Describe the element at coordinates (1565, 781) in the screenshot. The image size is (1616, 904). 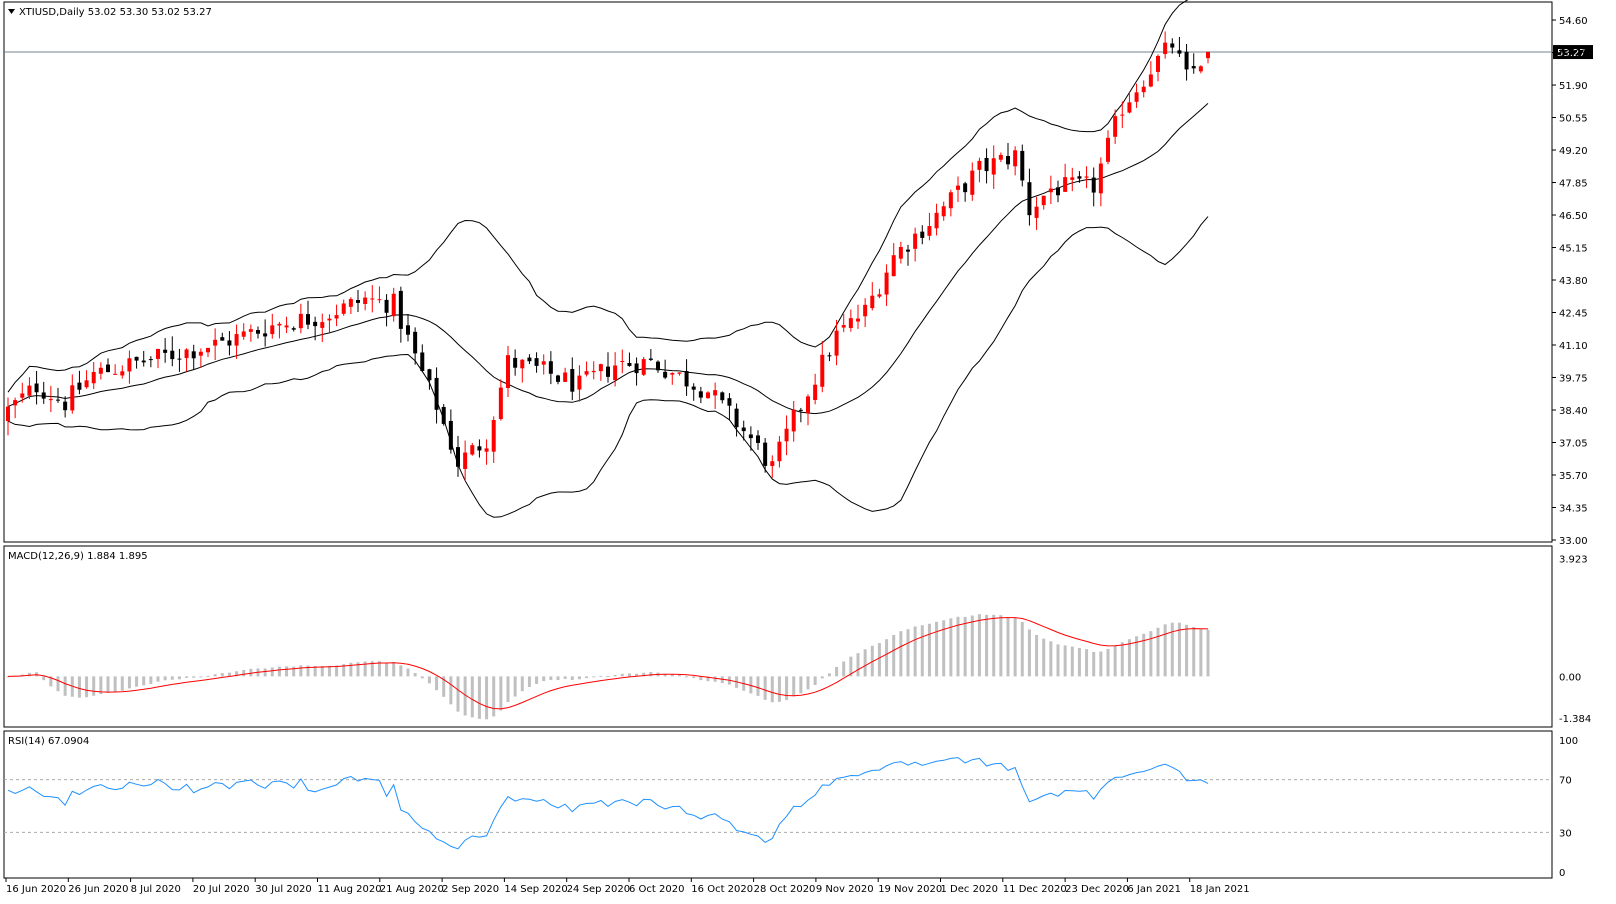
I see `rsi-axis-label: 70` at that location.